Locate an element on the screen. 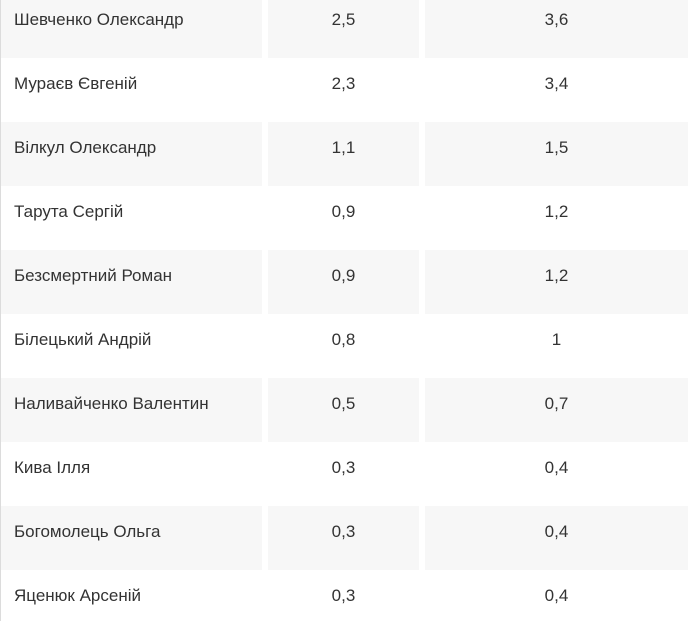 The image size is (688, 621). politician-name: Вілкул Олександр is located at coordinates (131, 154).